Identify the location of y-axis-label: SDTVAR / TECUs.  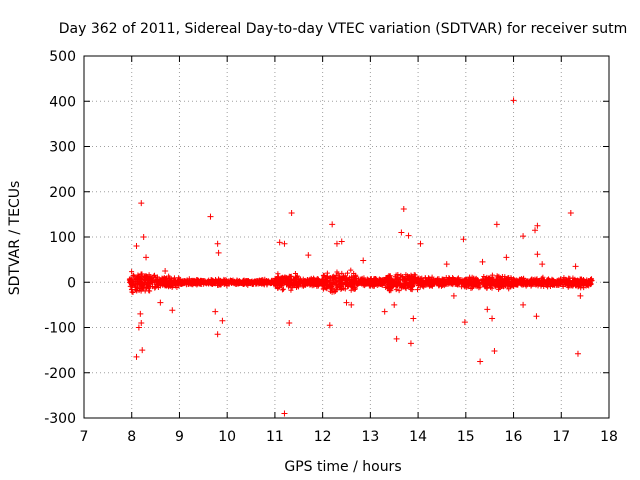
(15, 238).